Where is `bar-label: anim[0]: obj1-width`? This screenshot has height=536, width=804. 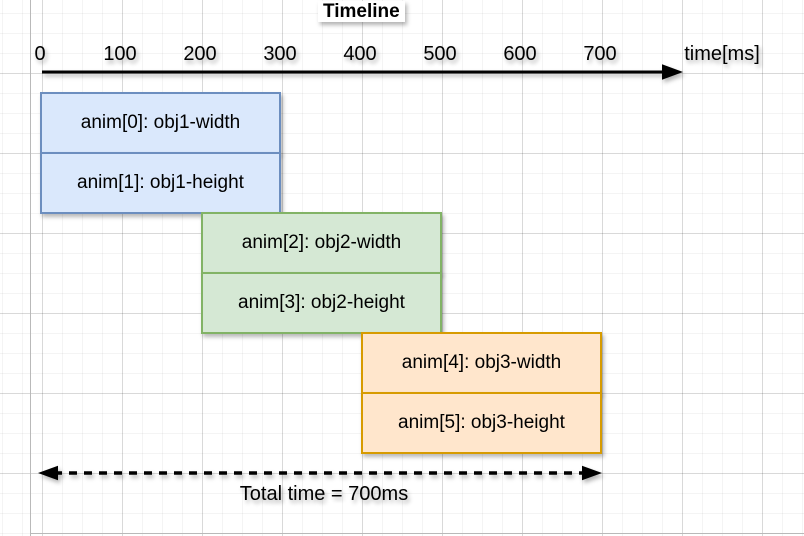
bar-label: anim[0]: obj1-width is located at coordinates (160, 122).